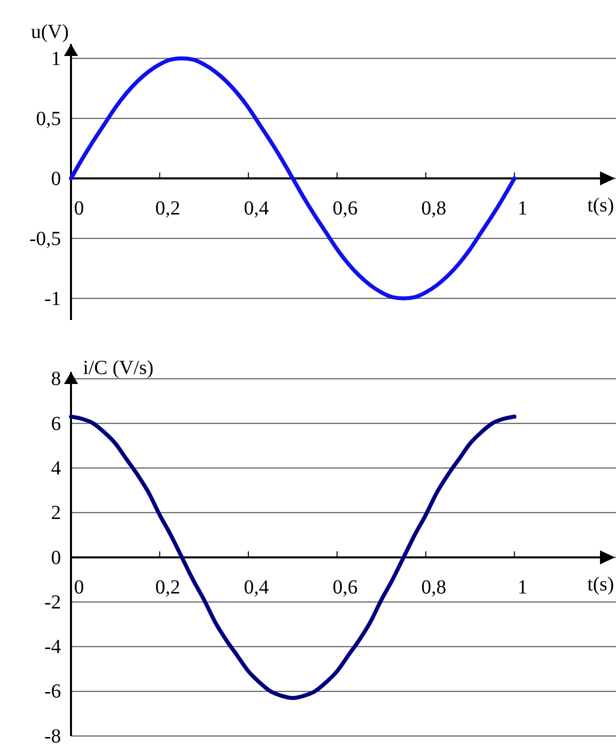 This screenshot has height=747, width=616. I want to click on y-axis-title: u(V), so click(50, 32).